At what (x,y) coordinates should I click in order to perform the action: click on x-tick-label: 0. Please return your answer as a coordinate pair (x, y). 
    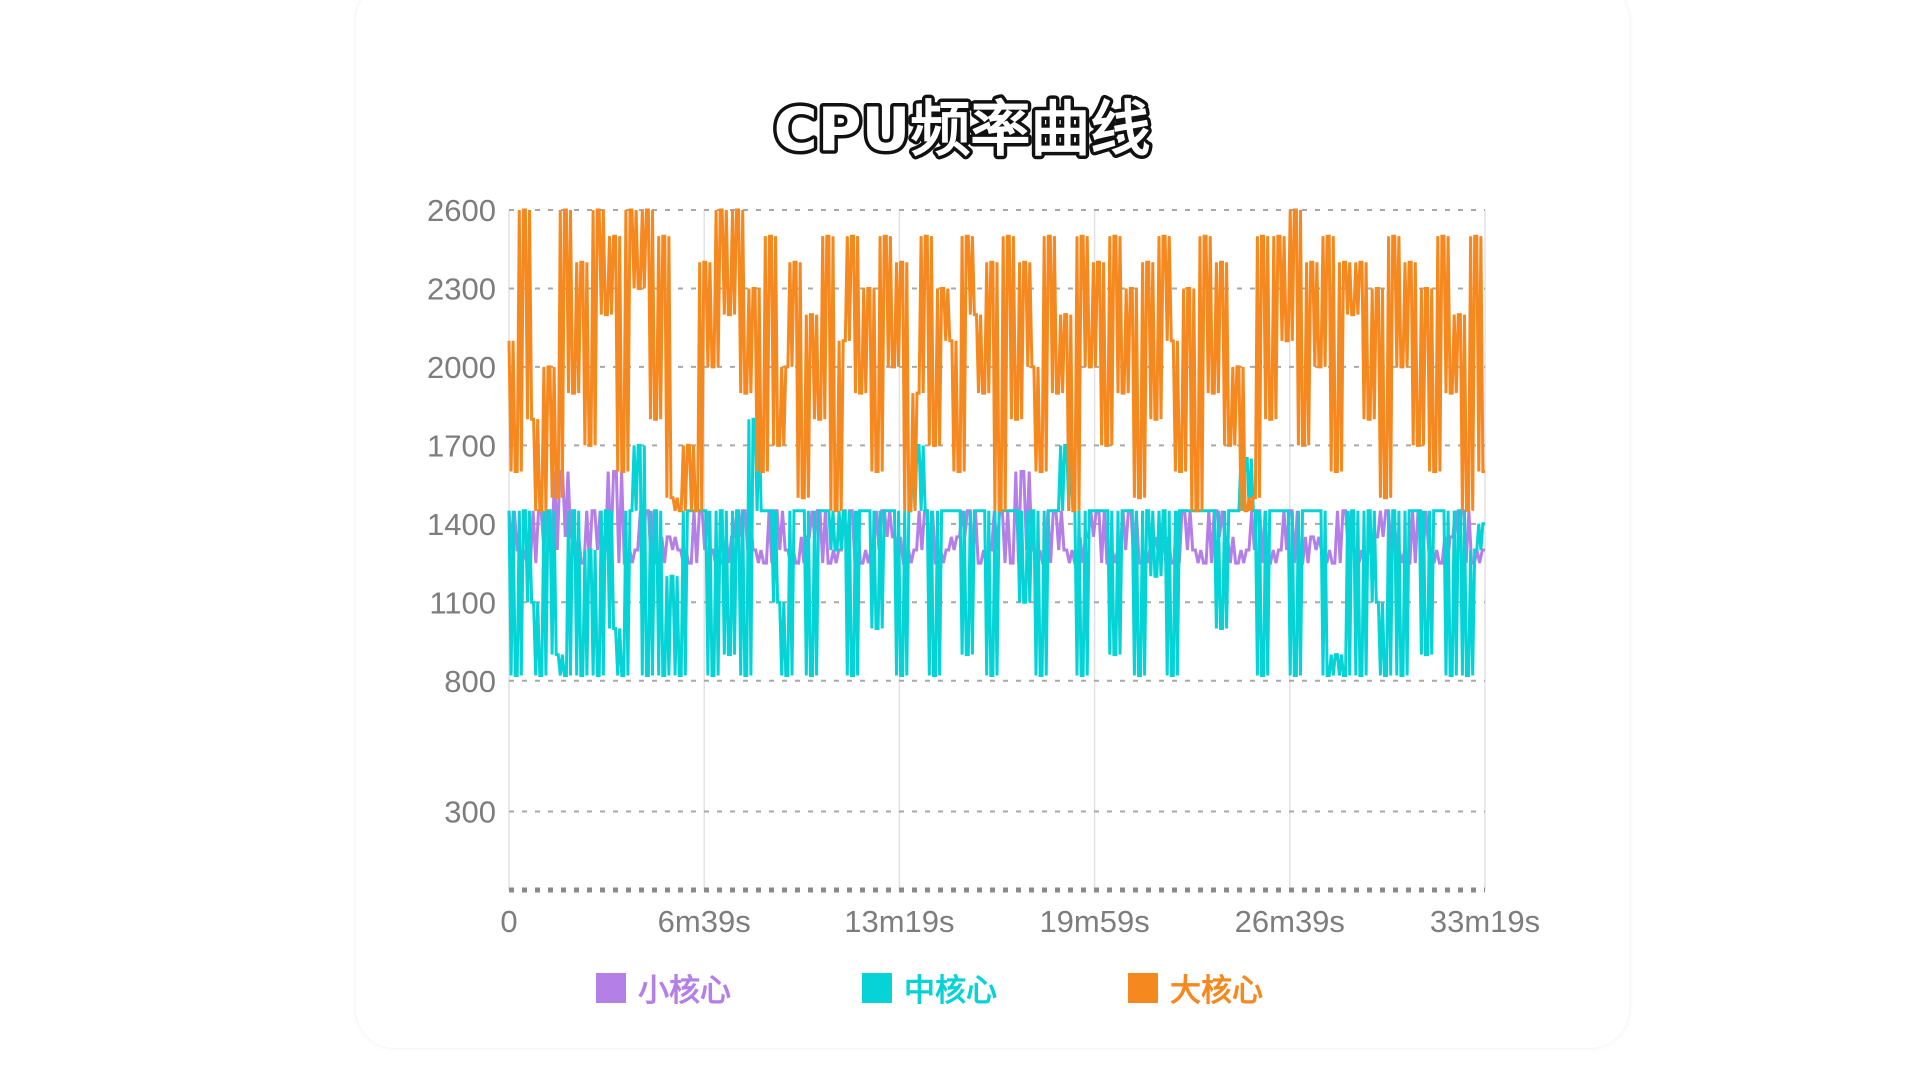
    Looking at the image, I should click on (508, 921).